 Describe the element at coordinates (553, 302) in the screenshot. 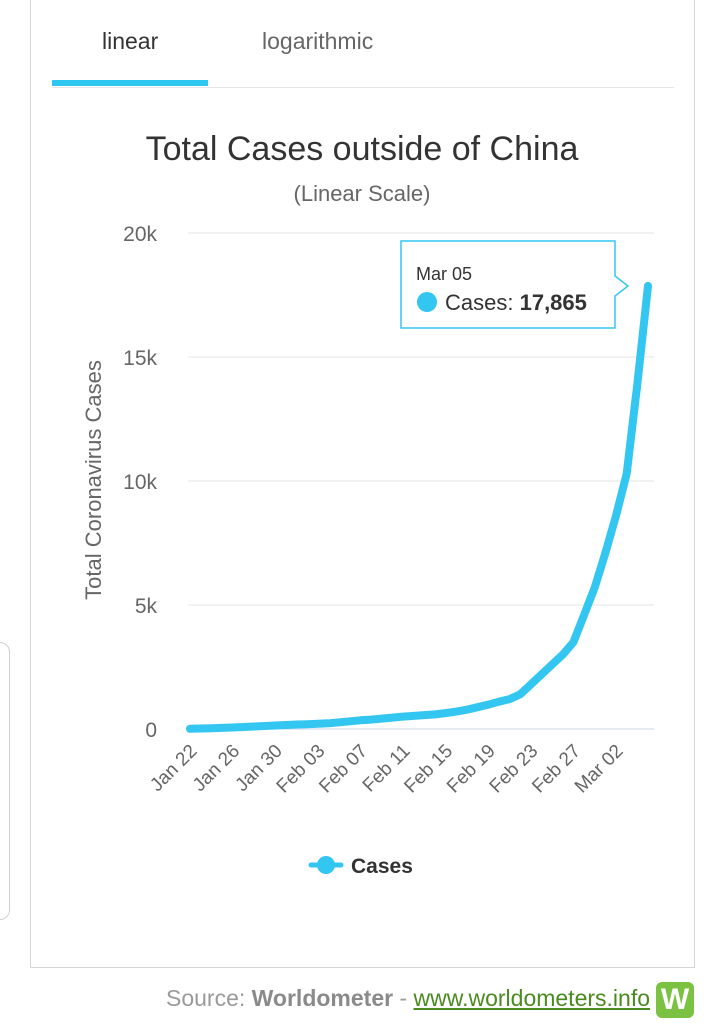

I see `tooltip-value: 17,865` at that location.